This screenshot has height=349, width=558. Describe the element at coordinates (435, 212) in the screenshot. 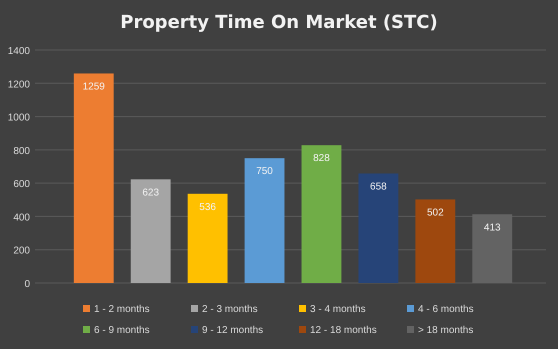

I see `data-label: 502` at that location.